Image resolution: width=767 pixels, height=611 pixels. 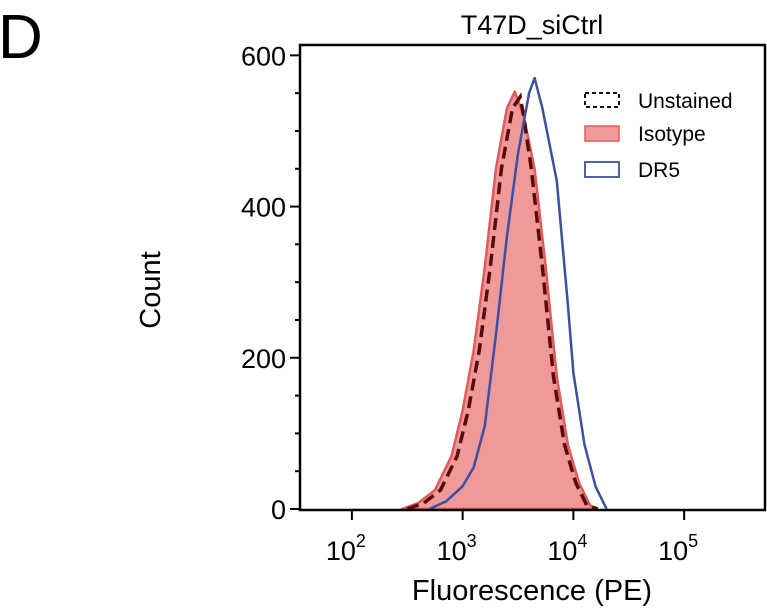 I want to click on x-tick-label: 10³, so click(x=457, y=548).